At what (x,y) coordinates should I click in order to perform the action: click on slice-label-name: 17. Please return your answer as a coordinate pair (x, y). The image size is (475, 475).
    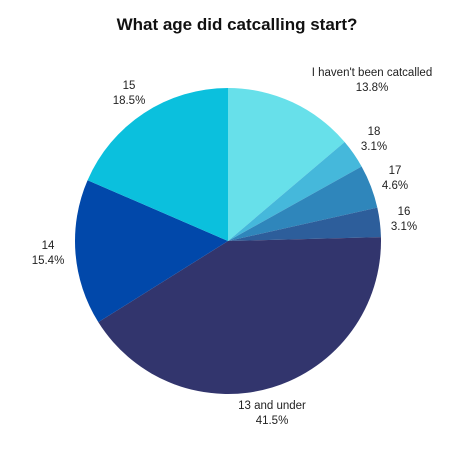
    Looking at the image, I should click on (395, 171).